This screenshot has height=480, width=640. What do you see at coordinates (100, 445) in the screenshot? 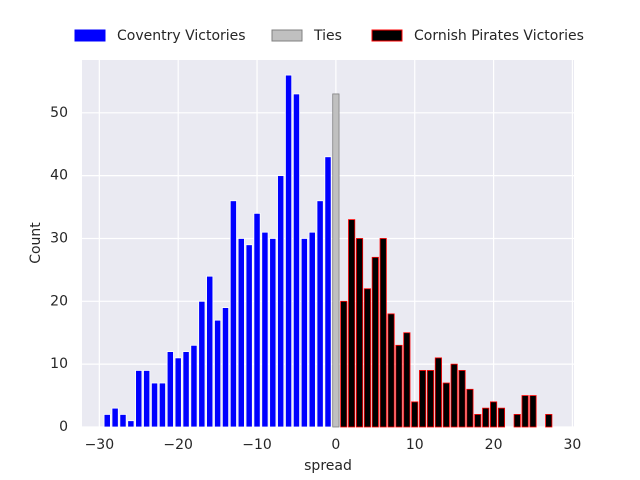
I see `x-tick-label: −30` at bounding box center [100, 445].